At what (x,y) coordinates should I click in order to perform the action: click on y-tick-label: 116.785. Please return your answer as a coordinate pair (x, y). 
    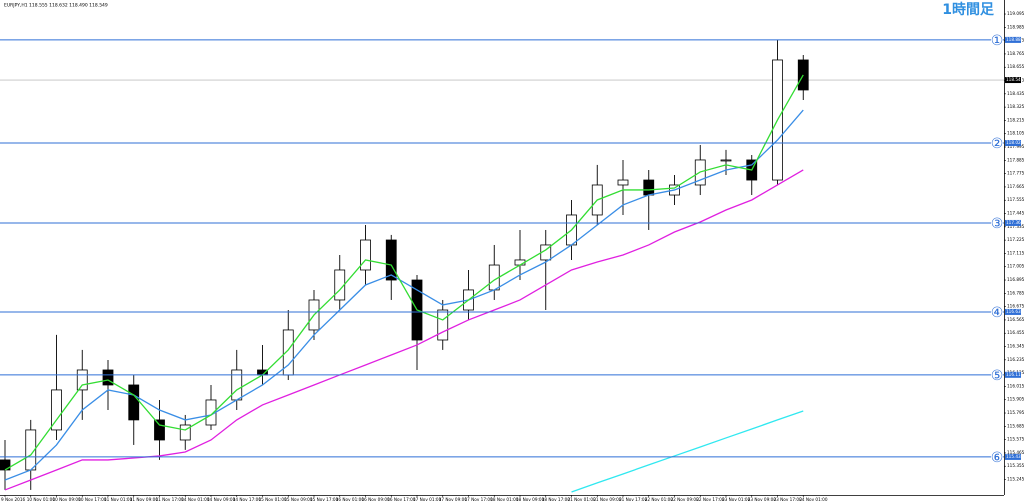
    Looking at the image, I should click on (1015, 292).